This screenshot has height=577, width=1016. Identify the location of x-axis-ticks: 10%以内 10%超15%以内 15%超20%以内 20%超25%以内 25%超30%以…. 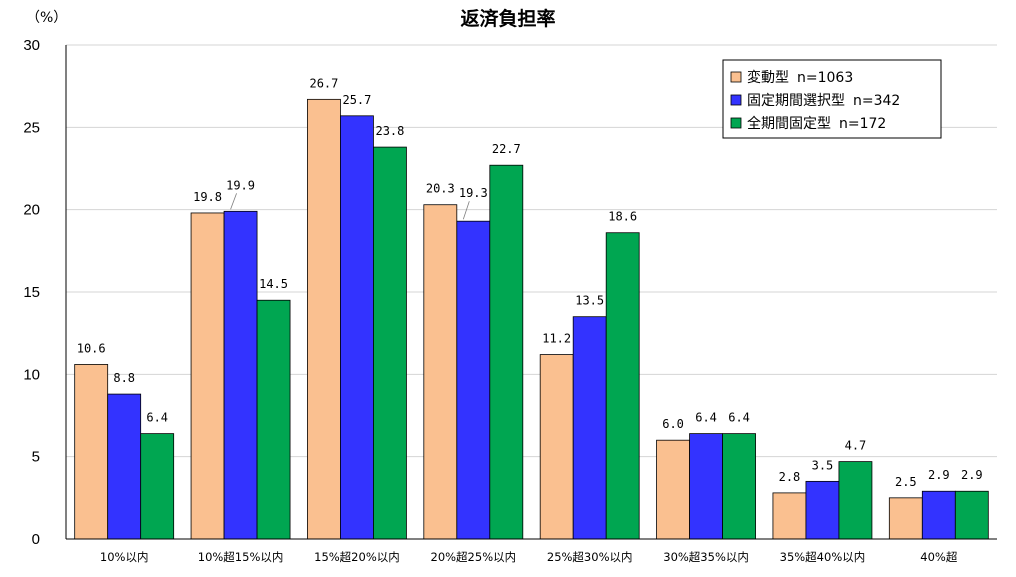
(529, 557).